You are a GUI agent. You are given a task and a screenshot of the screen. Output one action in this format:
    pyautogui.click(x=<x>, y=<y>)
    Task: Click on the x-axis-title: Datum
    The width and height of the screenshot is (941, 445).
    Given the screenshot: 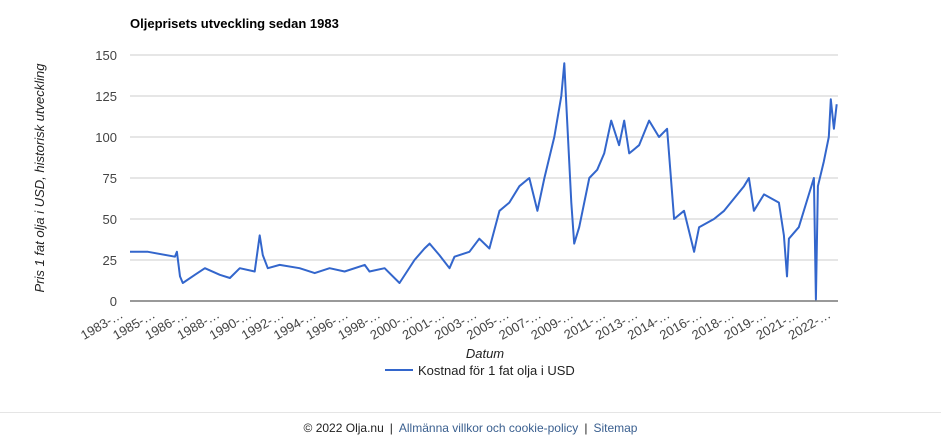 What is the action you would take?
    pyautogui.click(x=485, y=353)
    